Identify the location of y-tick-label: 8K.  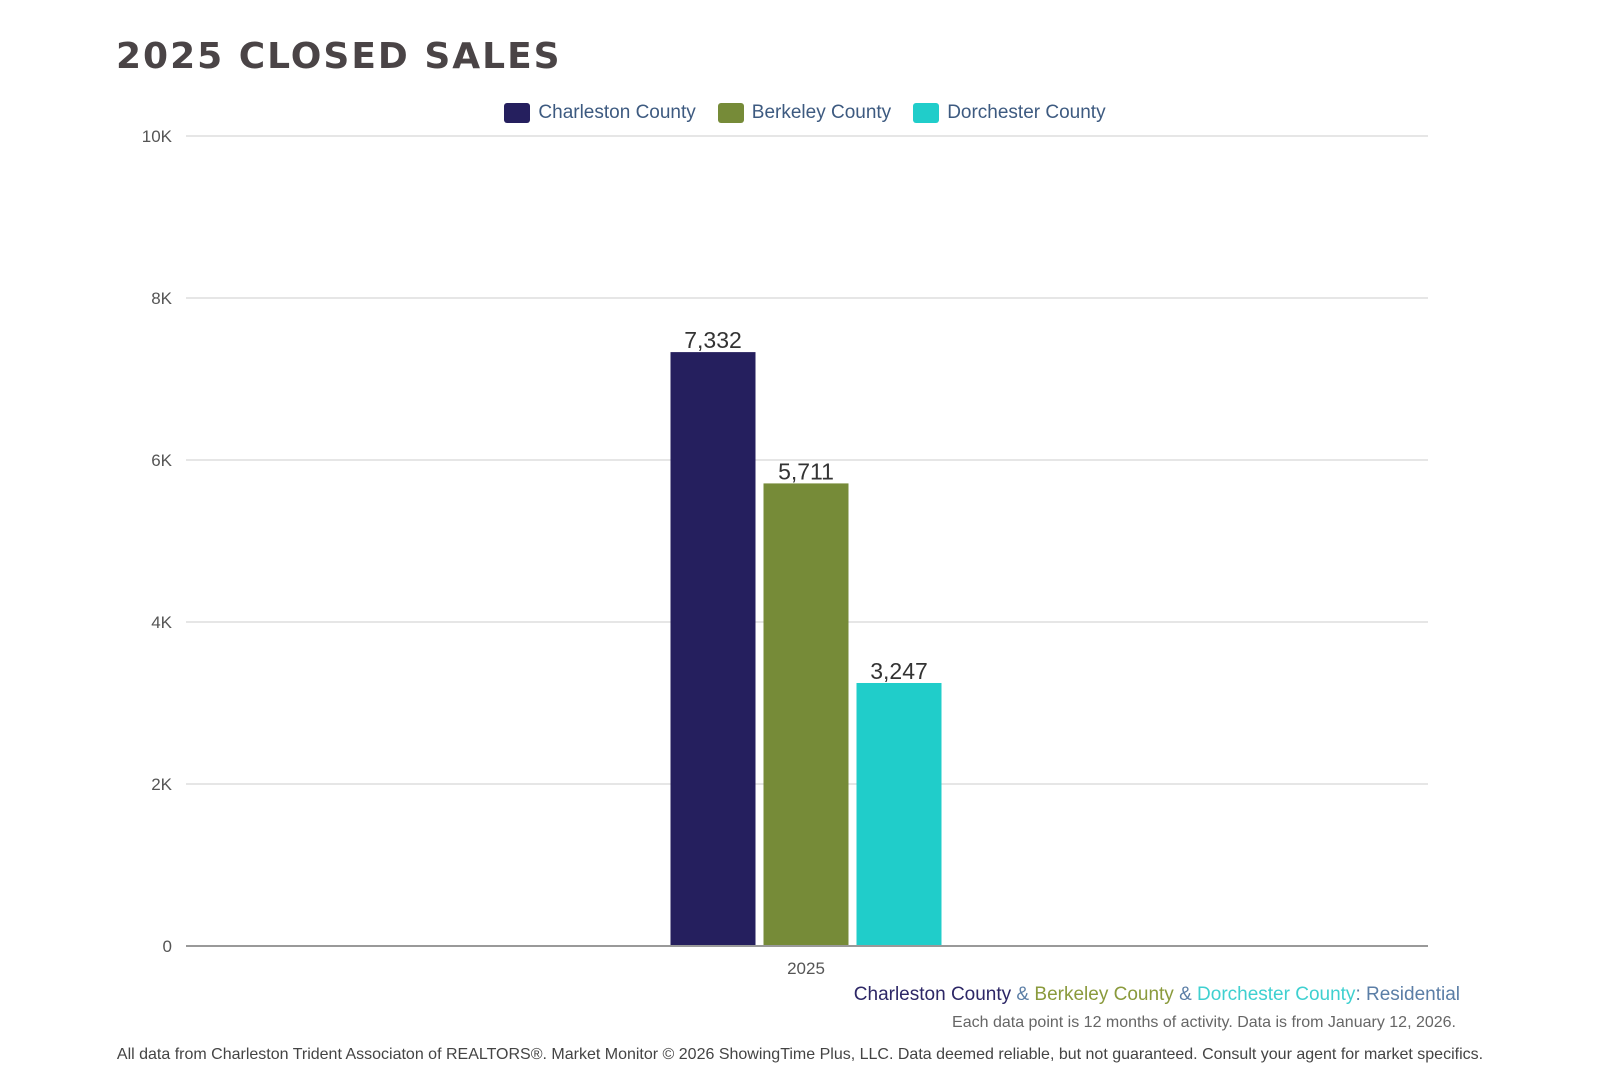
(161, 298).